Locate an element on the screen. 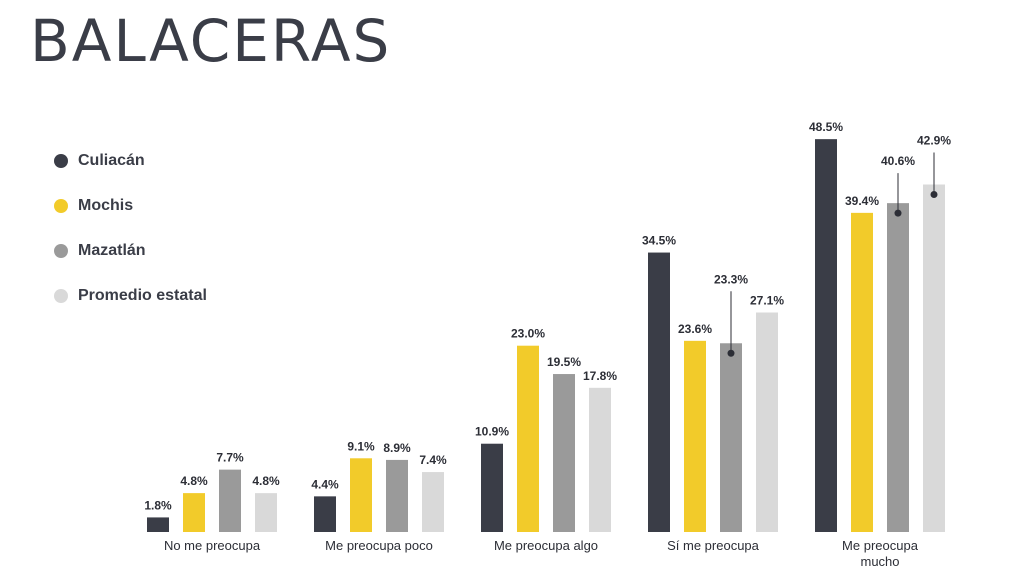 This screenshot has height=579, width=1024. legend-label: Mazatlán is located at coordinates (112, 250).